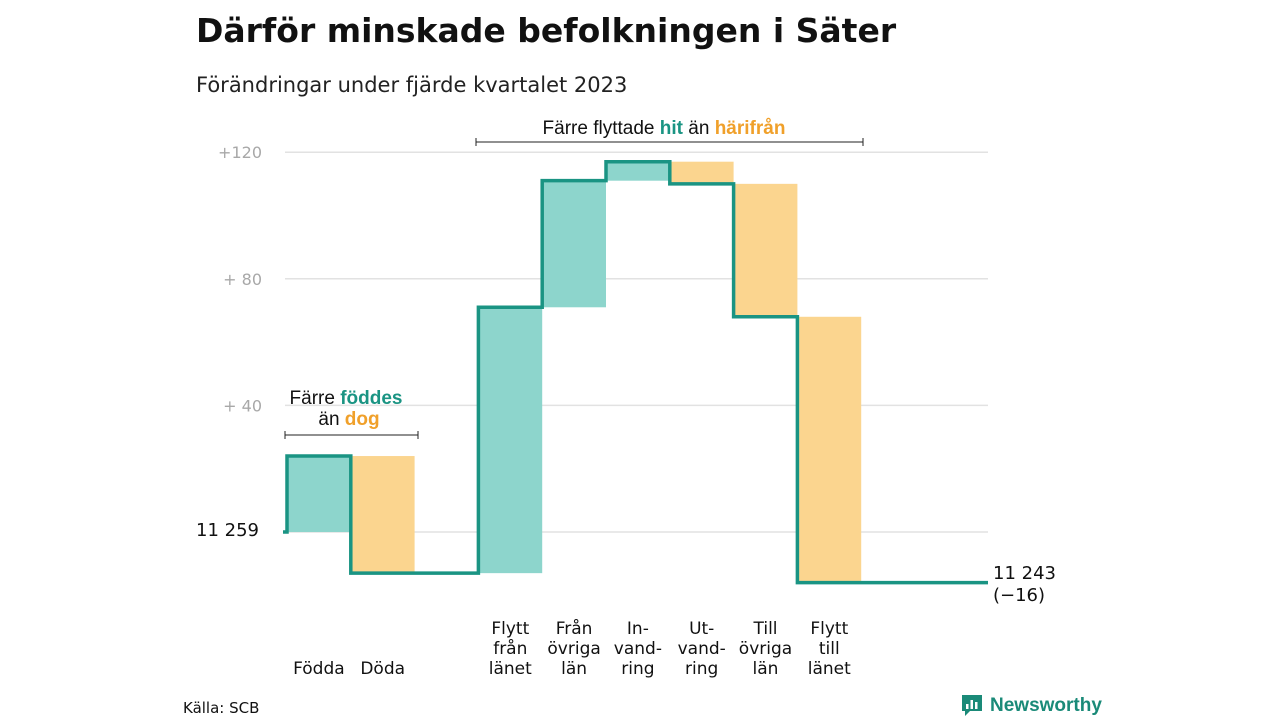  Describe the element at coordinates (701, 172) in the screenshot. I see `bar-utvandring` at that location.